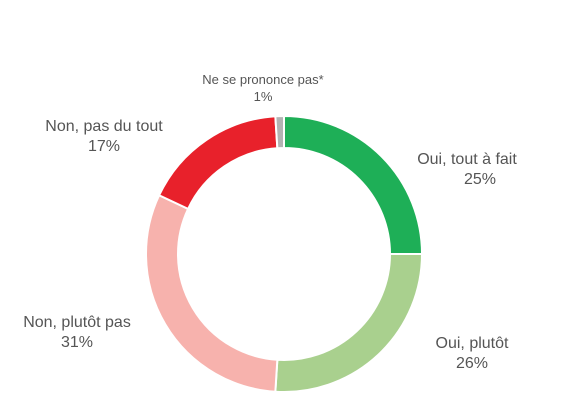 This screenshot has width=561, height=412. I want to click on slice-label-non-pas-du-tout: Non, pas du tout 17%, so click(104, 136).